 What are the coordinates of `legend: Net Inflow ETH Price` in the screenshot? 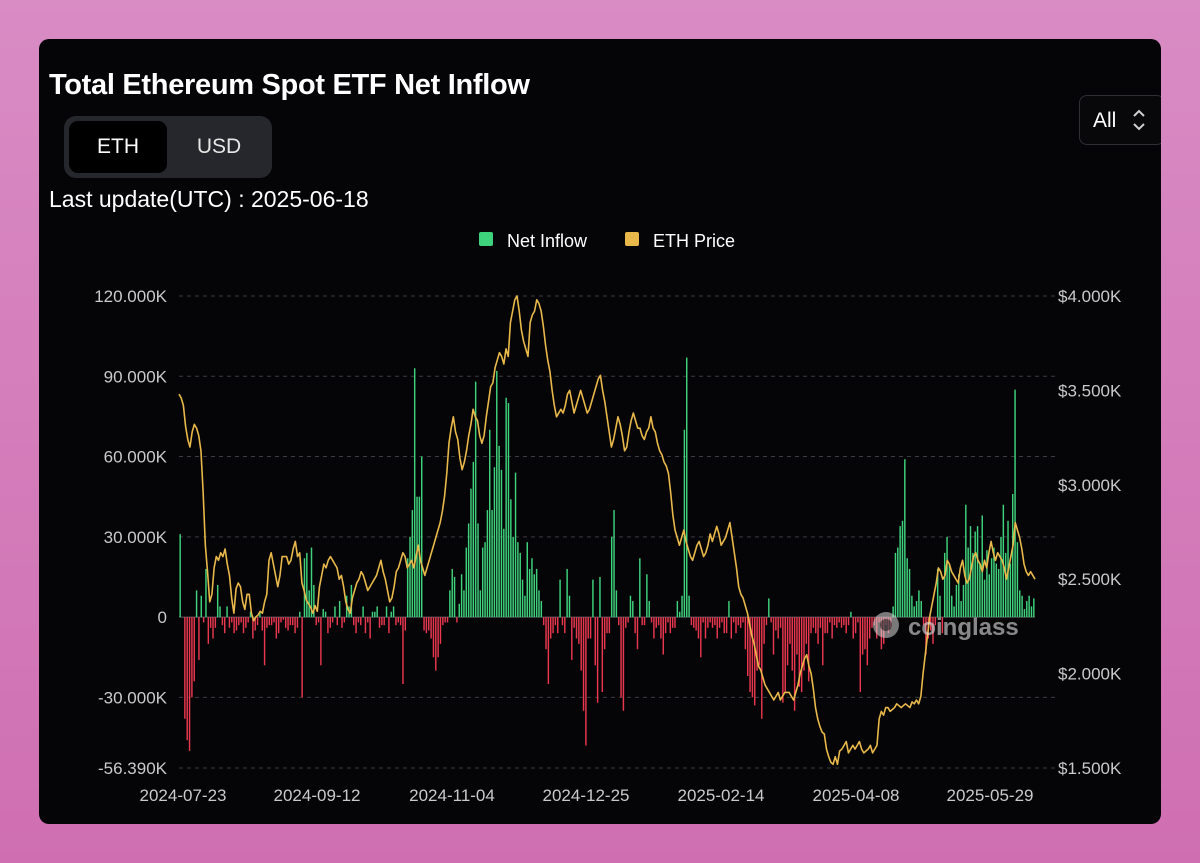 It's located at (607, 241).